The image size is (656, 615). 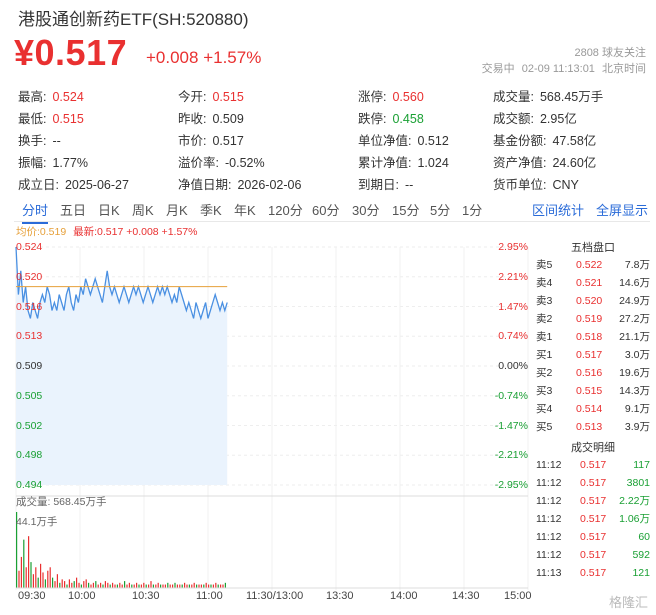 I want to click on y-axis-right-label: 1.47%, so click(x=513, y=306).